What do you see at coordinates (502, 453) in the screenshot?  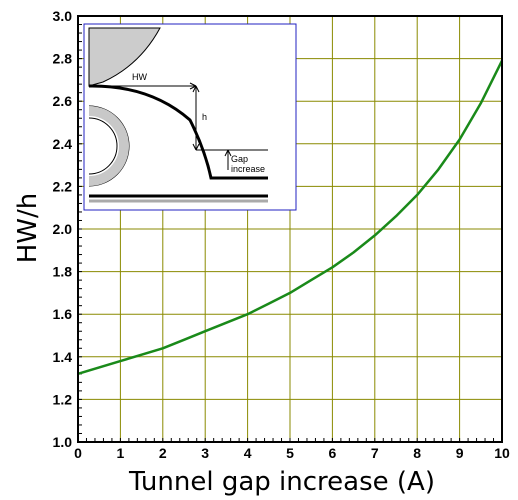 I see `x-tick-label: 10` at bounding box center [502, 453].